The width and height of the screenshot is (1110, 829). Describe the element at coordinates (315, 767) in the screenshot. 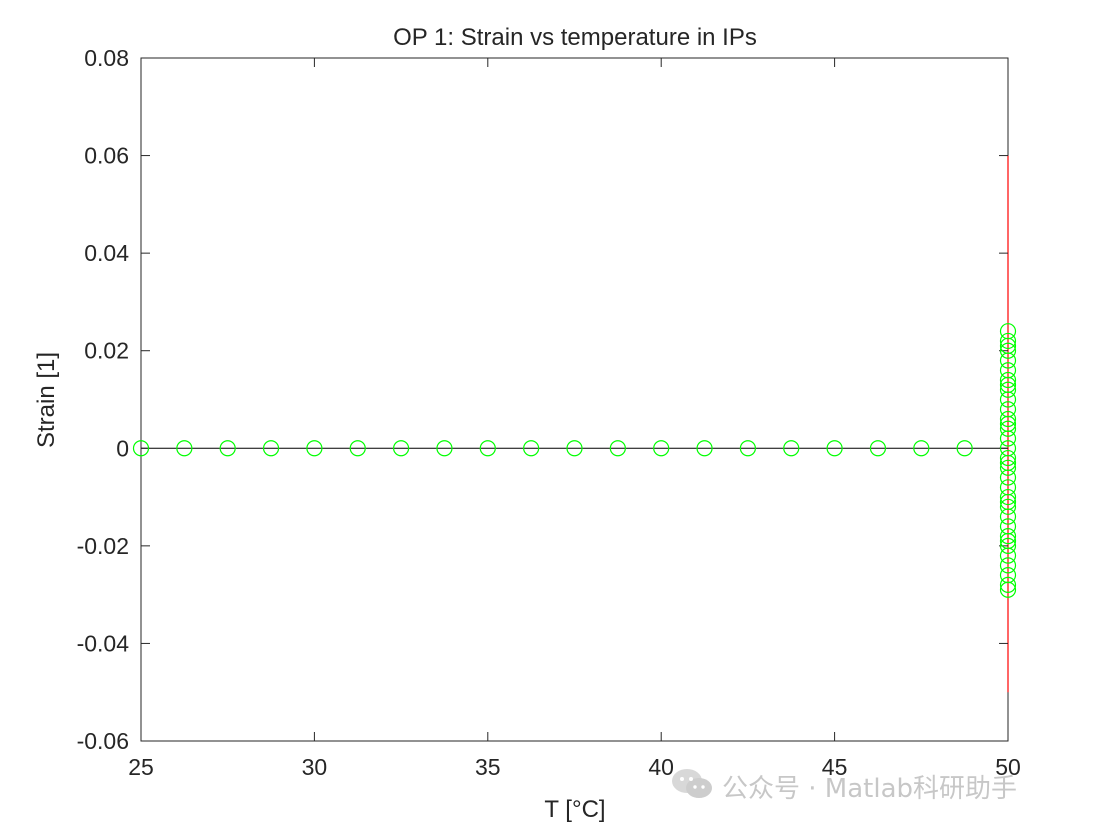

I see `x-tick-label: 30` at that location.